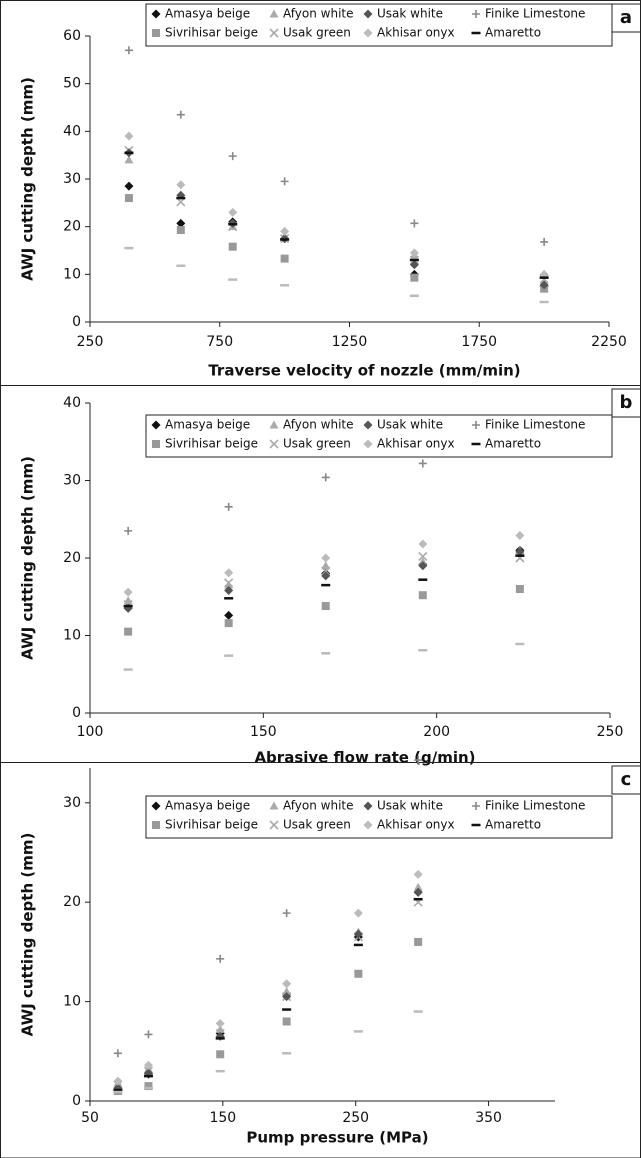 The height and width of the screenshot is (1158, 641). Describe the element at coordinates (337, 1138) in the screenshot. I see `x-axis-title: Pump pressure (MPa)` at that location.